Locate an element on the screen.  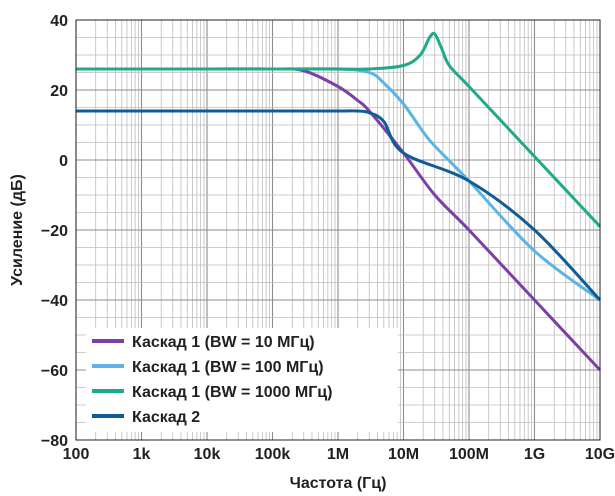
y-tick-label: −60 is located at coordinates (54, 371).